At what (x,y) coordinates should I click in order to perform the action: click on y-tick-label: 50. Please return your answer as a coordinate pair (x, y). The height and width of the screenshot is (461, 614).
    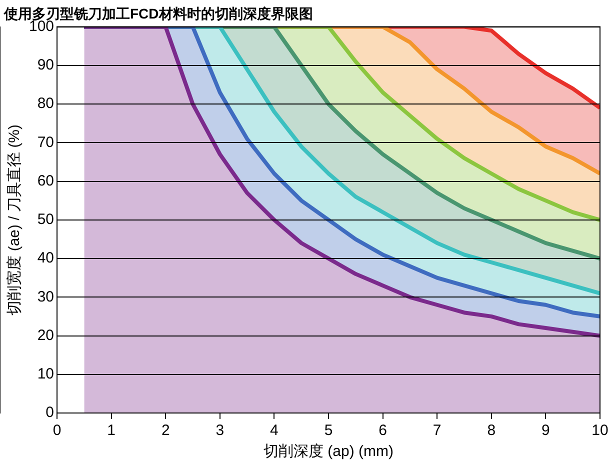
    Looking at the image, I should click on (45, 219).